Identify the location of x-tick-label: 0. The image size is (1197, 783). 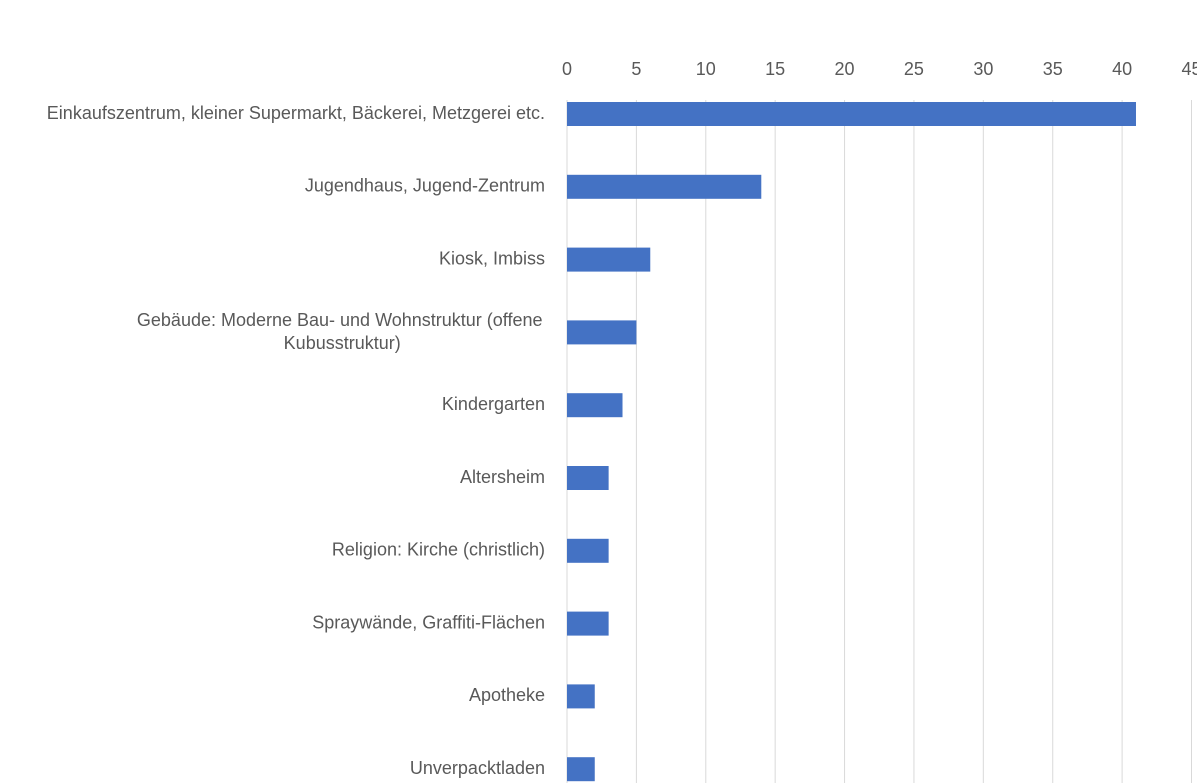
(567, 69).